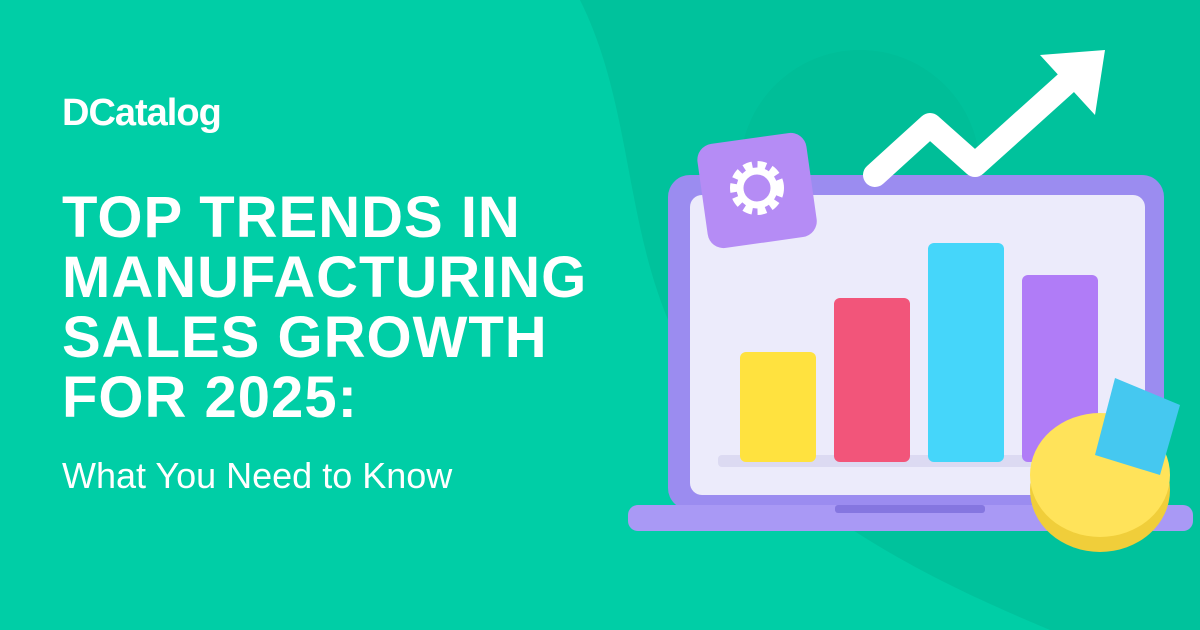 Image resolution: width=1200 pixels, height=630 pixels. What do you see at coordinates (325, 277) in the screenshot?
I see `title-line: MANUFACTURING` at bounding box center [325, 277].